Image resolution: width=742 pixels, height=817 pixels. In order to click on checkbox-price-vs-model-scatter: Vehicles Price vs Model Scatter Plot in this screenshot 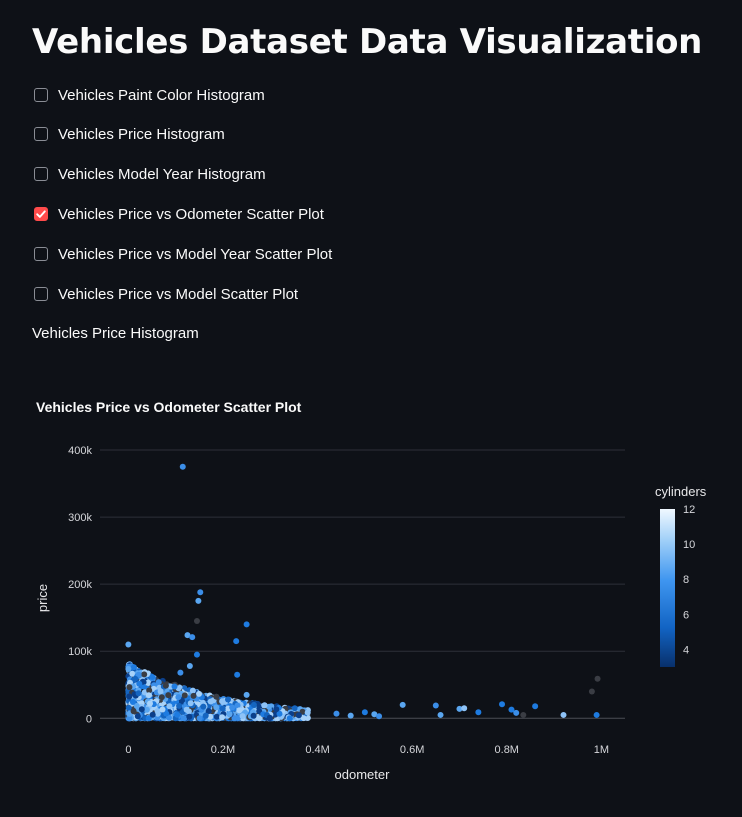, I will do `click(166, 294)`.